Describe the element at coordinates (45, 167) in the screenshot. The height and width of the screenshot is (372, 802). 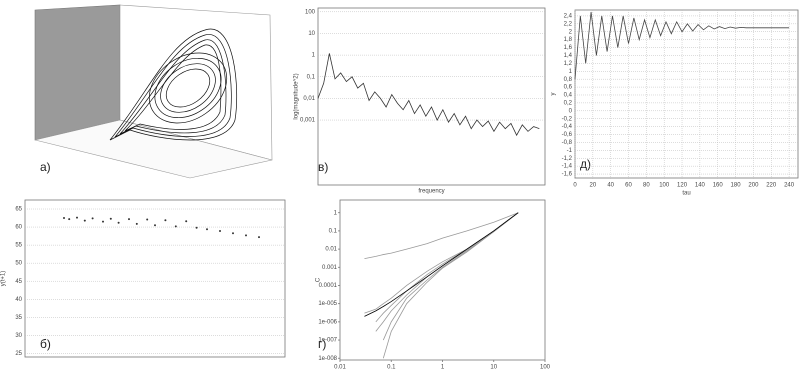
I see `panel-label: а)` at that location.